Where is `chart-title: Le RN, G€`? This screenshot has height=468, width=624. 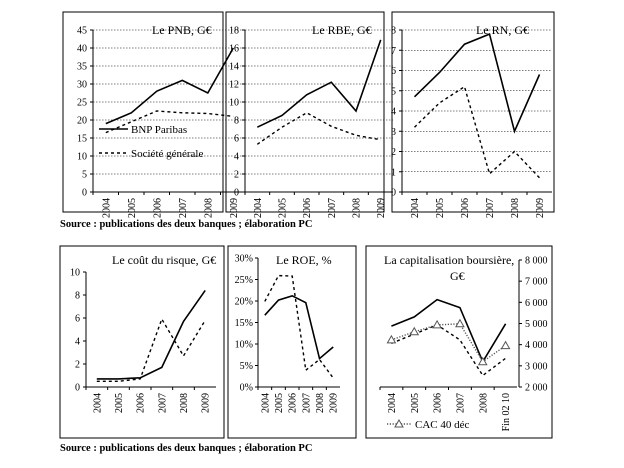 chart-title: Le RN, G€ is located at coordinates (502, 30).